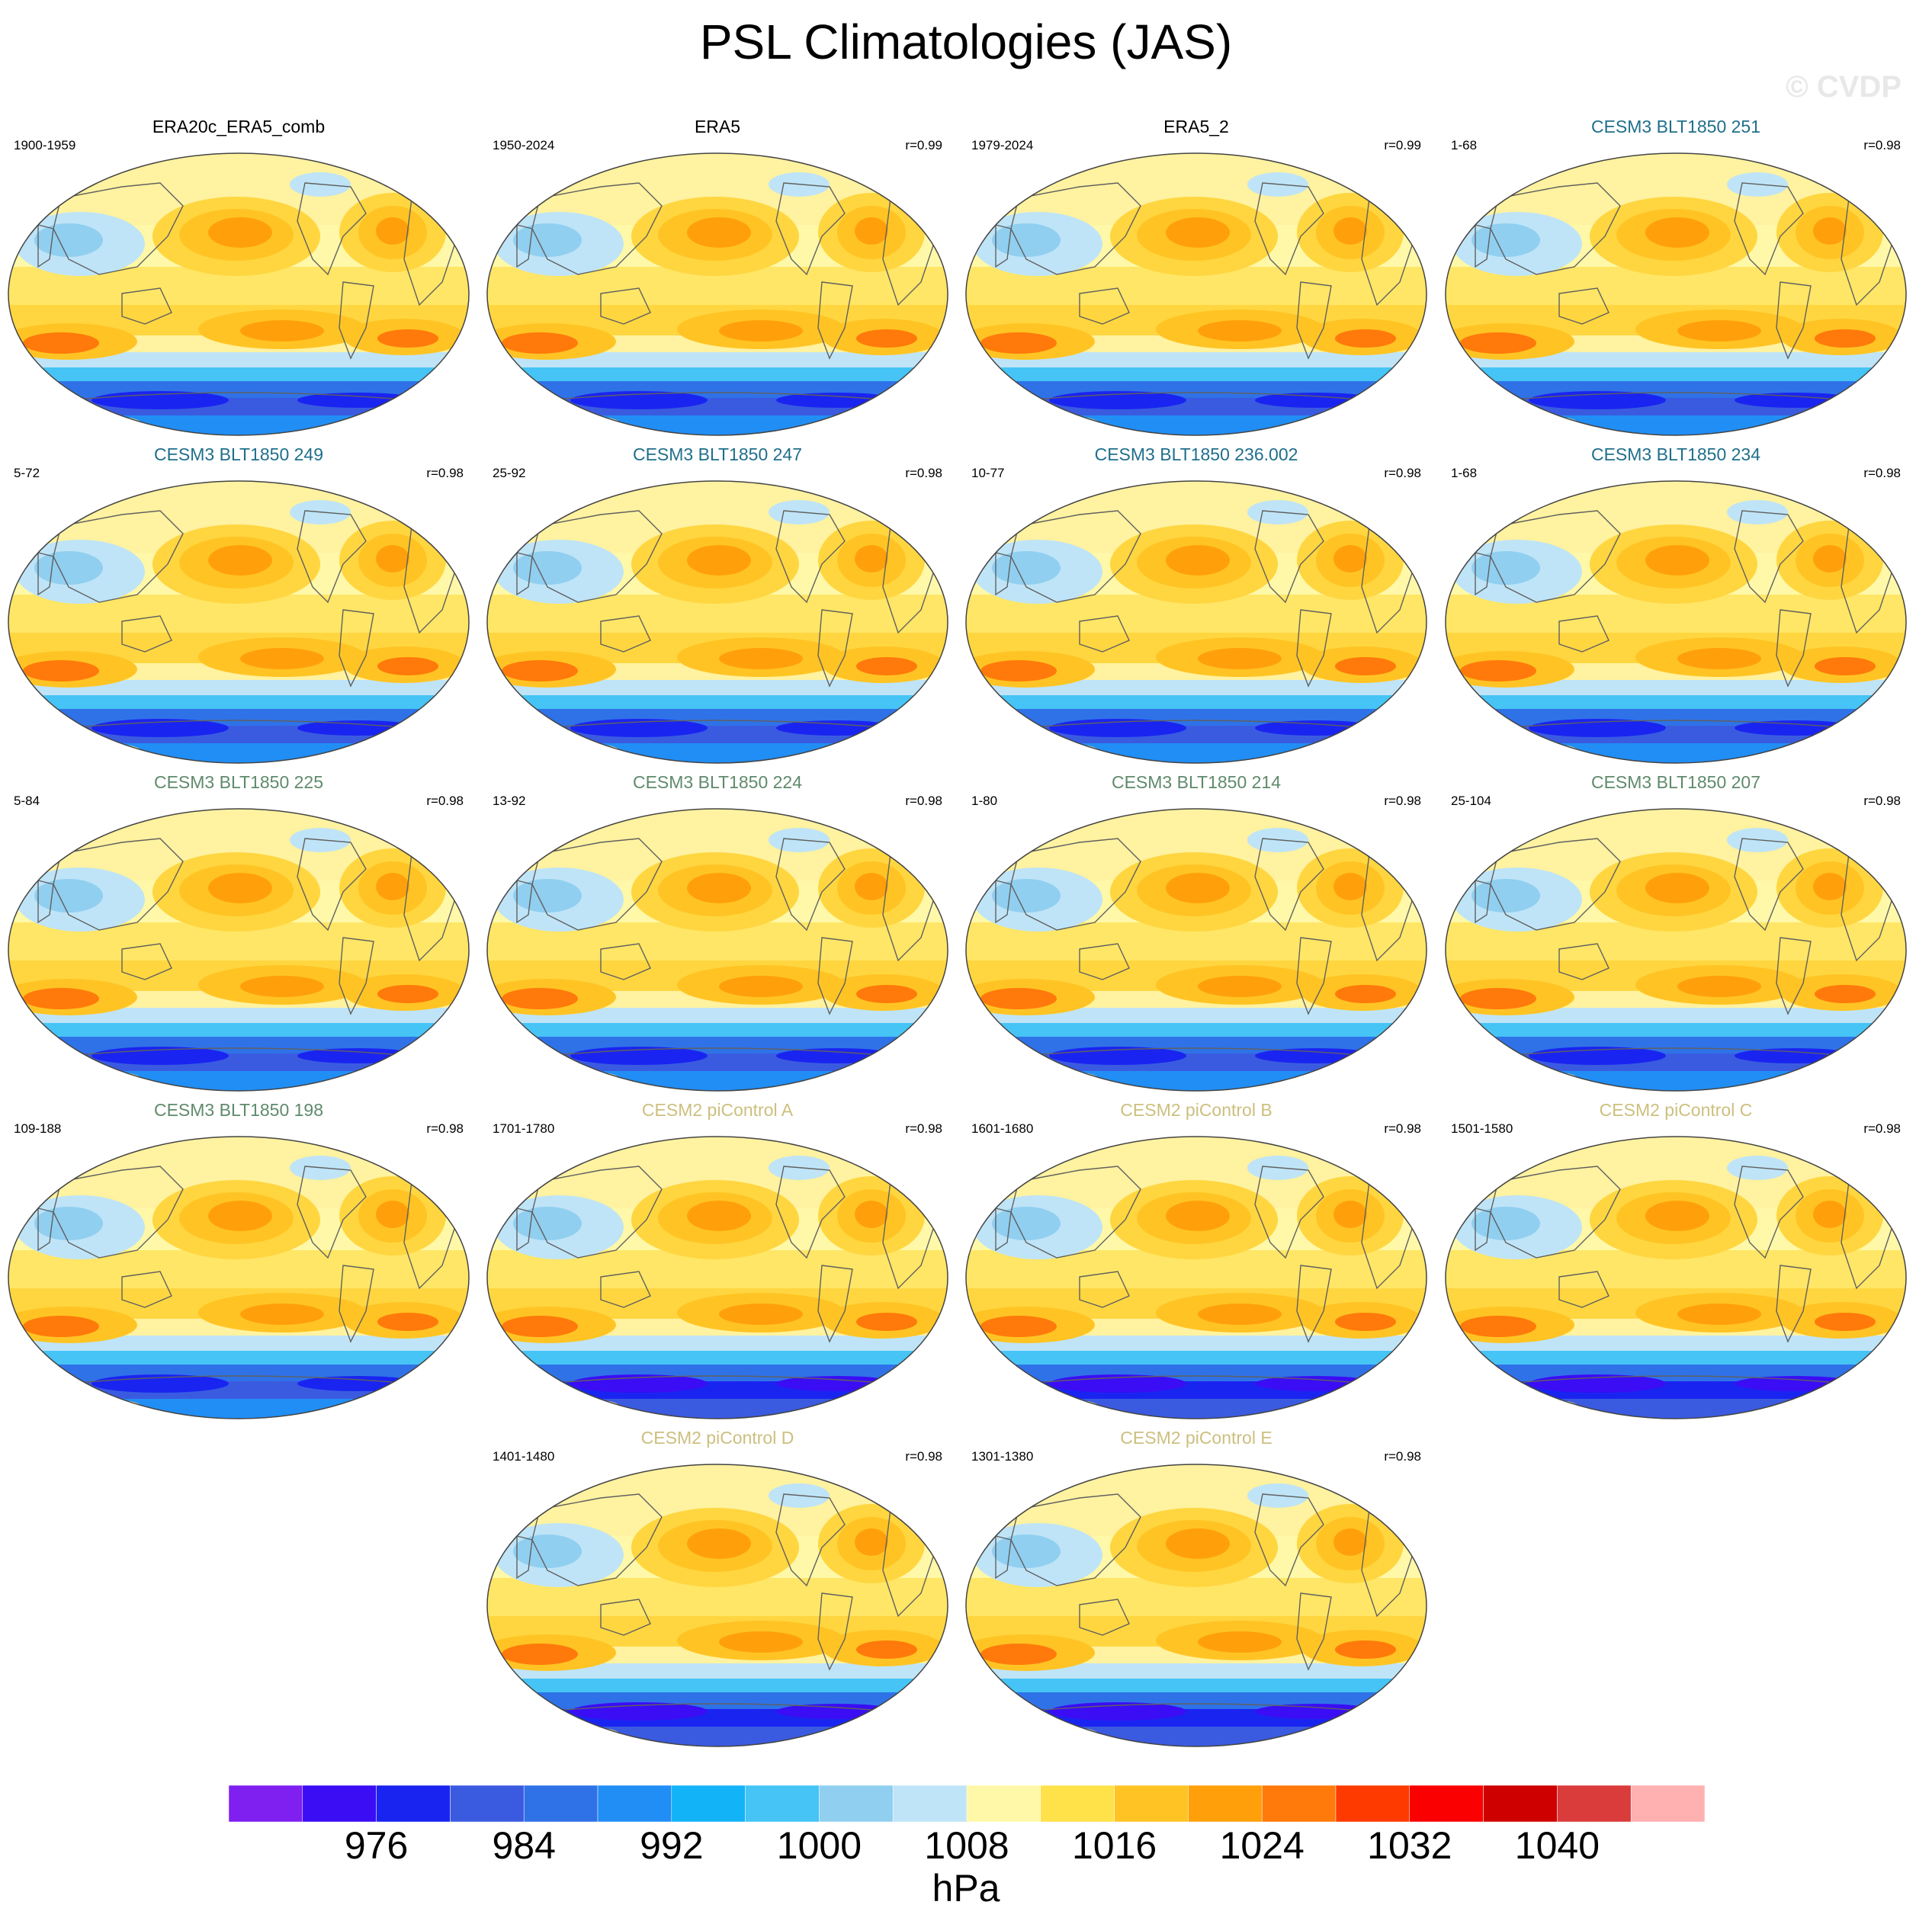 The height and width of the screenshot is (1921, 1932). What do you see at coordinates (524, 145) in the screenshot?
I see `panel-years: 1950-2024` at bounding box center [524, 145].